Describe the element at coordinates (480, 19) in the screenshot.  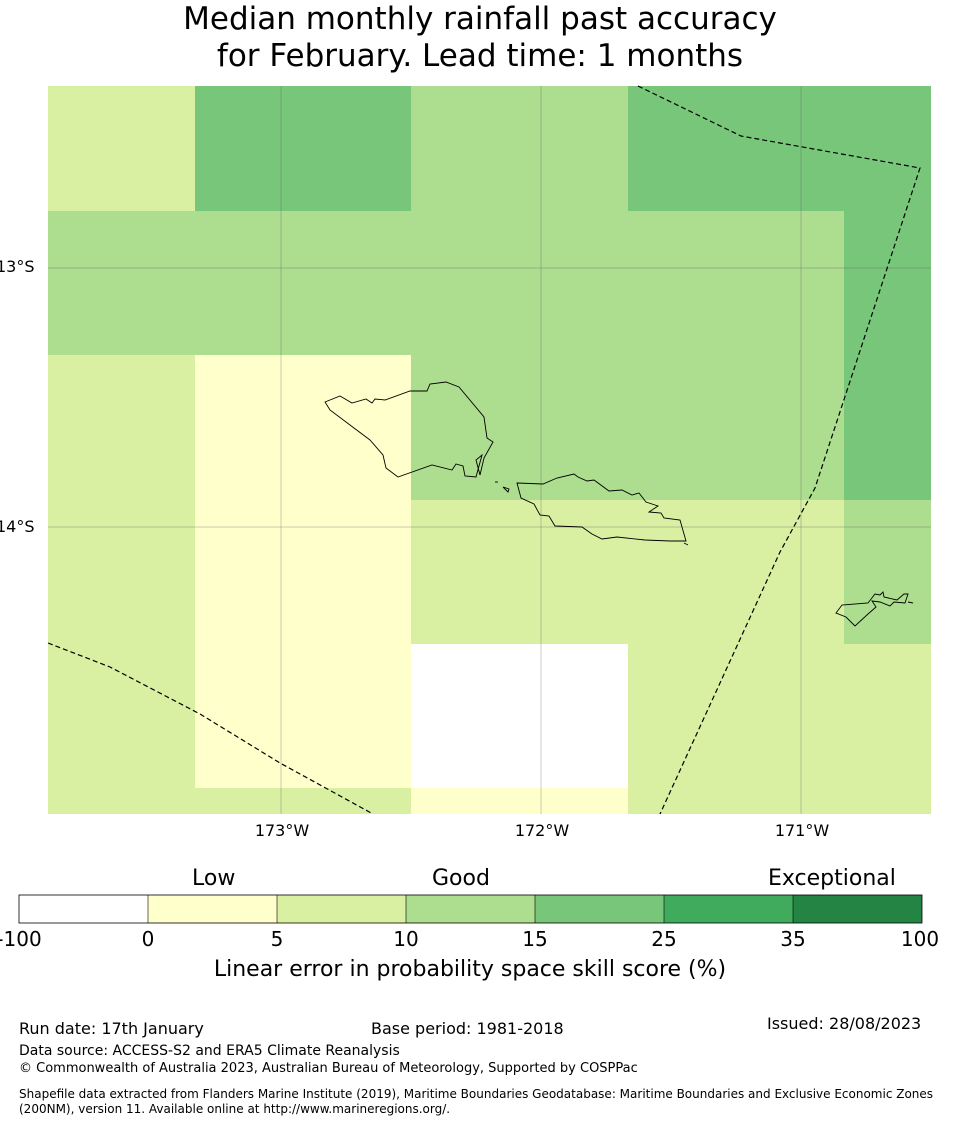
I see `map-title-line-1: Median monthly rainfall past accuracy` at that location.